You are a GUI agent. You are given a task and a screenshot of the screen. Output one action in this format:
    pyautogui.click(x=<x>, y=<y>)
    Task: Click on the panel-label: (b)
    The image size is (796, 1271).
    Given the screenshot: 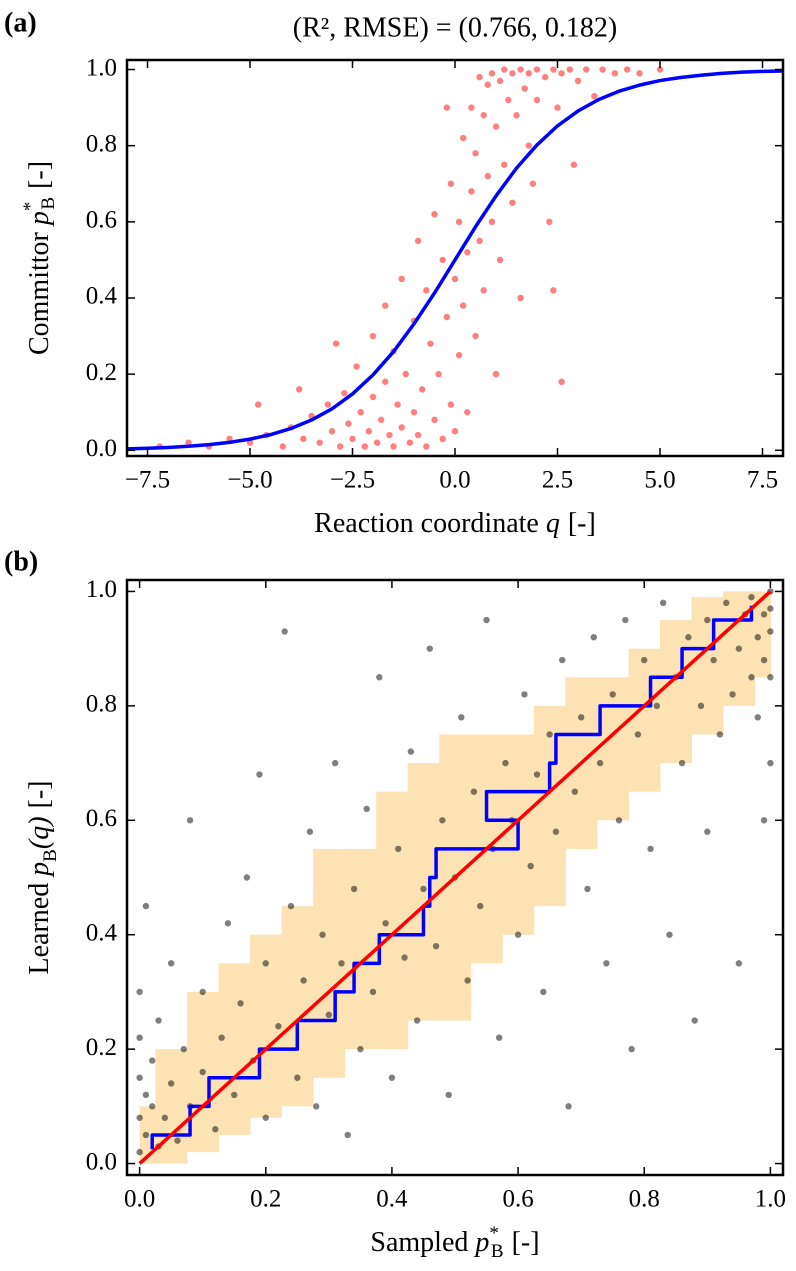 What is the action you would take?
    pyautogui.click(x=21, y=561)
    